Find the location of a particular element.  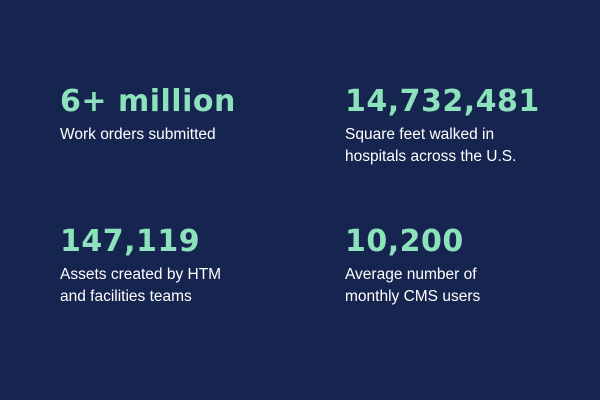

stat-label-line: Work orders submitted is located at coordinates (138, 134).